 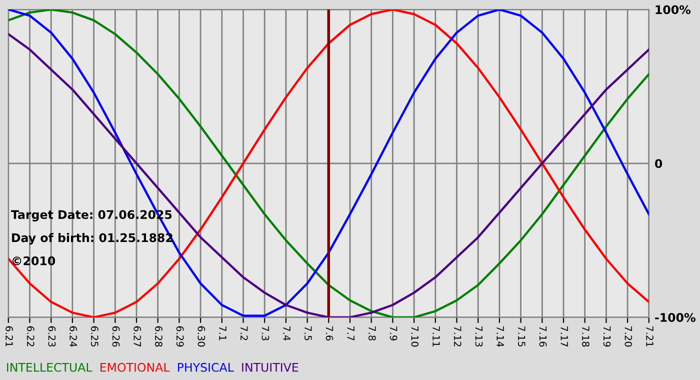 What do you see at coordinates (138, 336) in the screenshot?
I see `x-tick-label: 6.27` at bounding box center [138, 336].